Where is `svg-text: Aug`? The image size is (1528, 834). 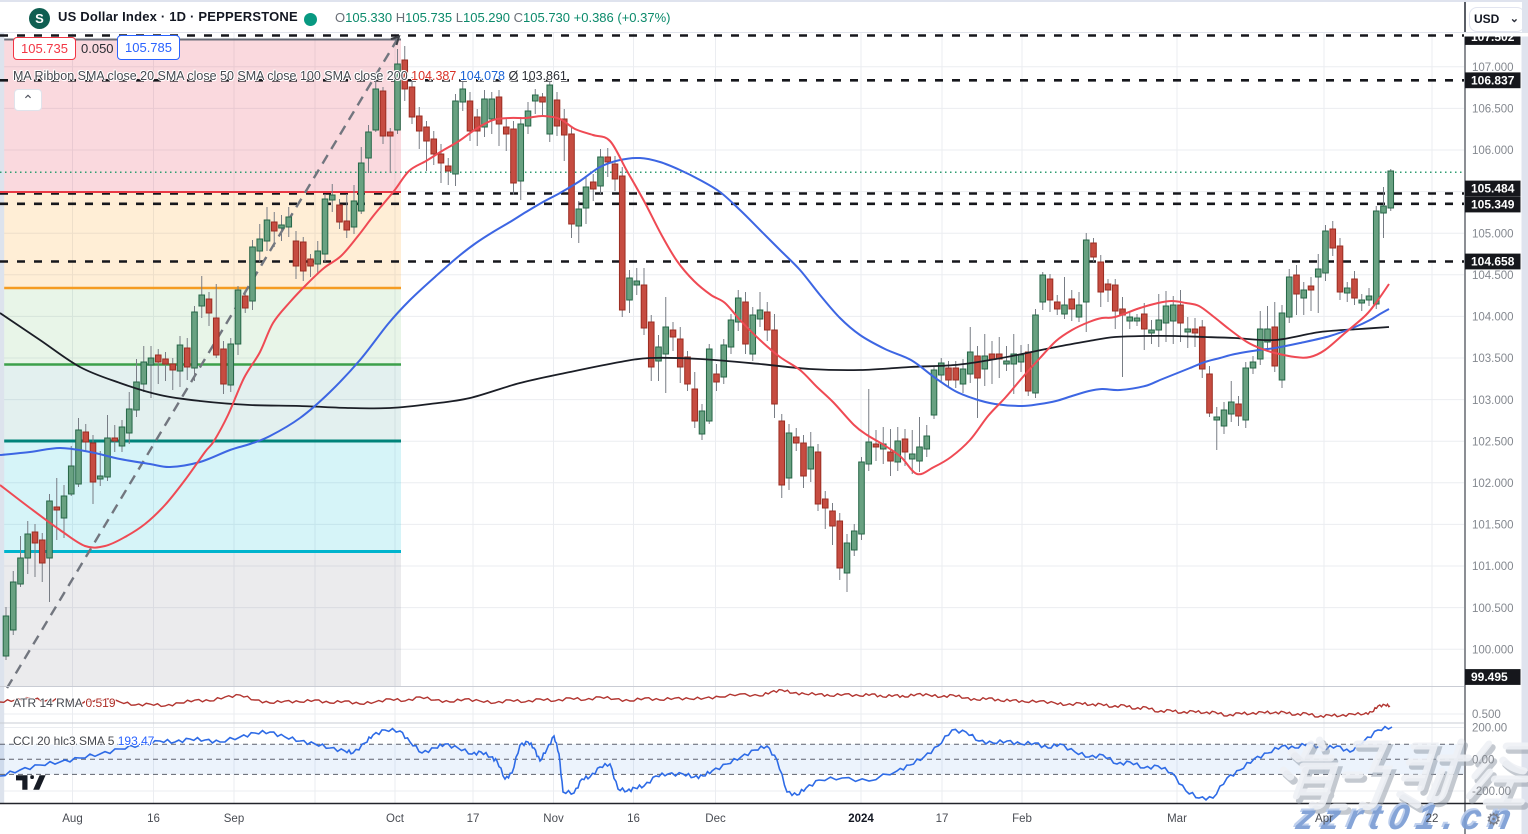 svg-text: Aug is located at coordinates (72, 819).